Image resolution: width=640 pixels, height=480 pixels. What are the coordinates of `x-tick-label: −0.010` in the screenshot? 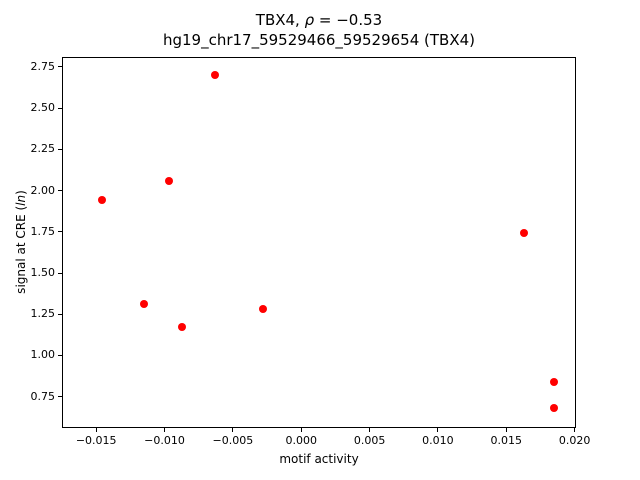 It's located at (164, 440).